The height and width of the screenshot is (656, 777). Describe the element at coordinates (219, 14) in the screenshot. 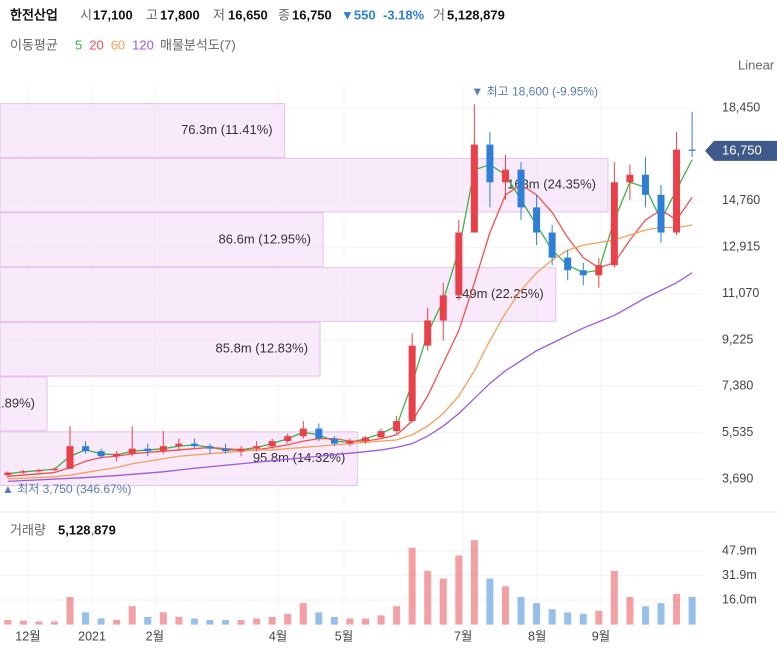

I see `low-label: 저` at that location.